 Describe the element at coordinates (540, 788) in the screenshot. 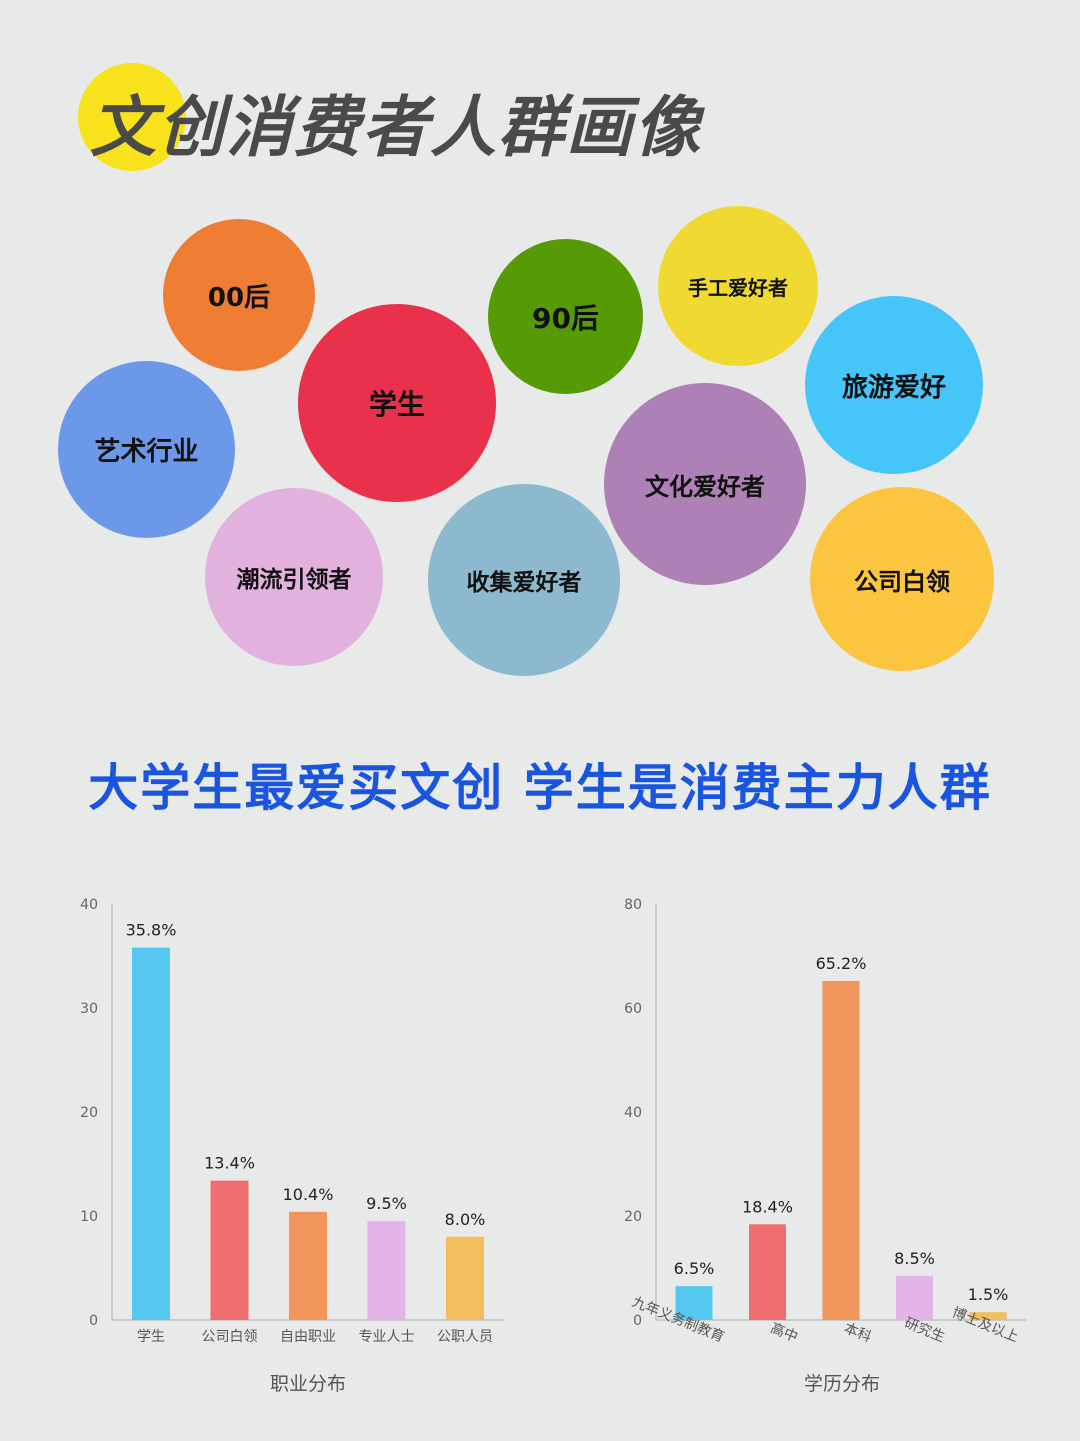

I see `headline: 大学生最爱买文创 学生是消费主力人群` at that location.